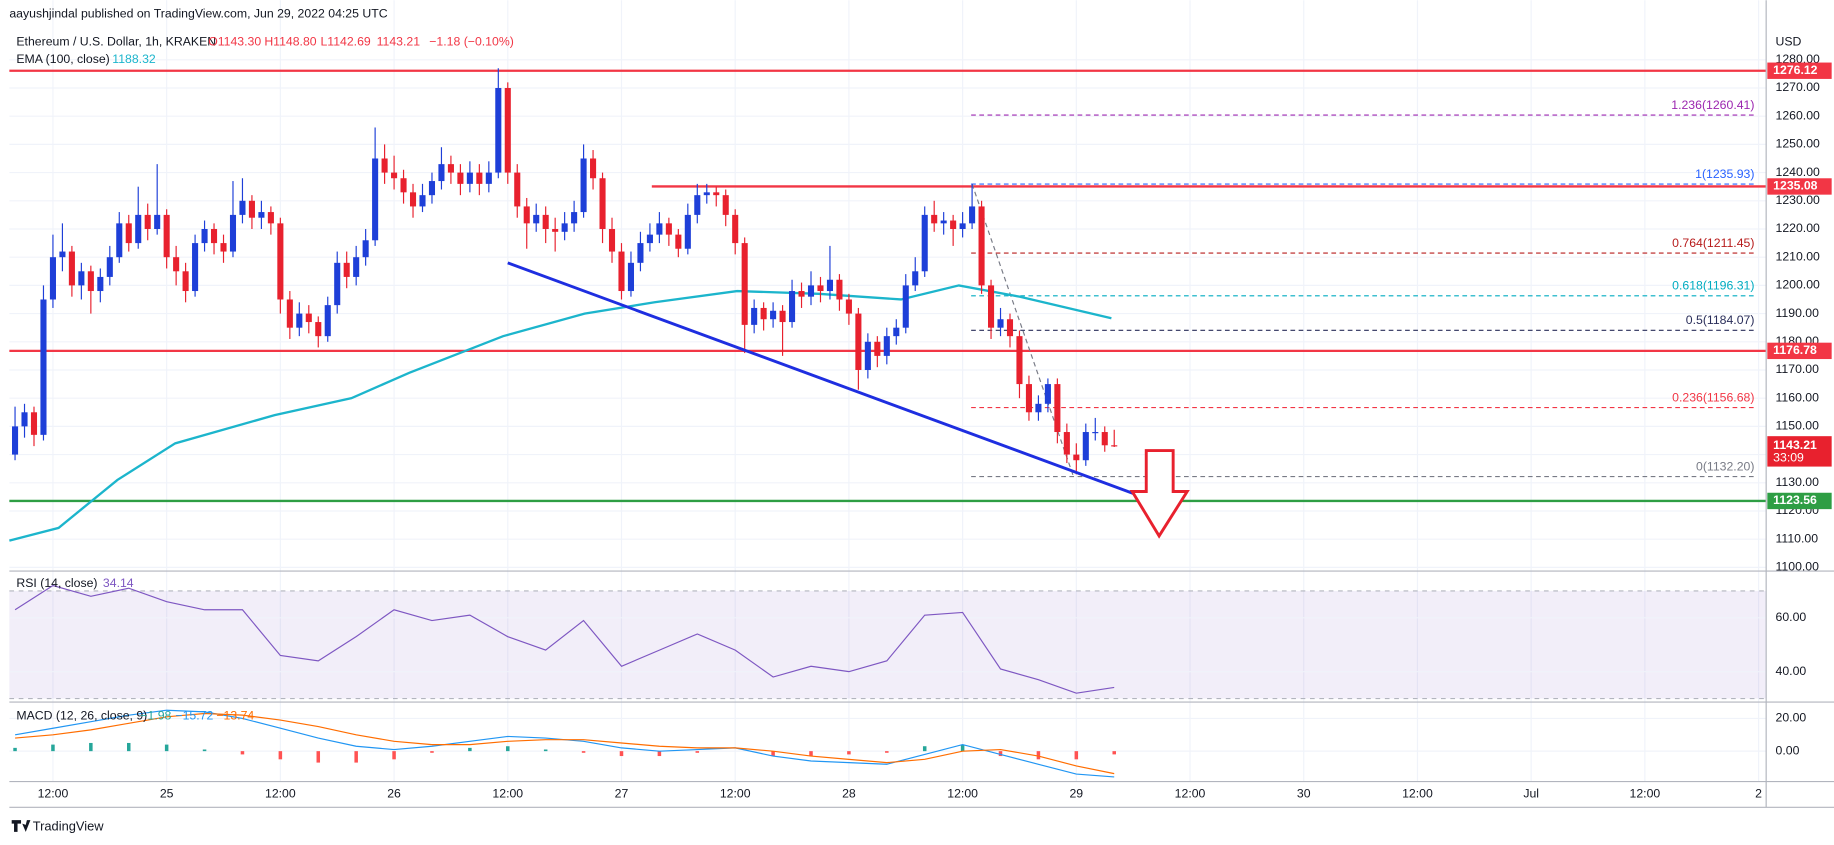 Image resolution: width=1834 pixels, height=845 pixels. What do you see at coordinates (1720, 320) in the screenshot?
I see `fib-label: 0.5(1184.07)` at bounding box center [1720, 320].